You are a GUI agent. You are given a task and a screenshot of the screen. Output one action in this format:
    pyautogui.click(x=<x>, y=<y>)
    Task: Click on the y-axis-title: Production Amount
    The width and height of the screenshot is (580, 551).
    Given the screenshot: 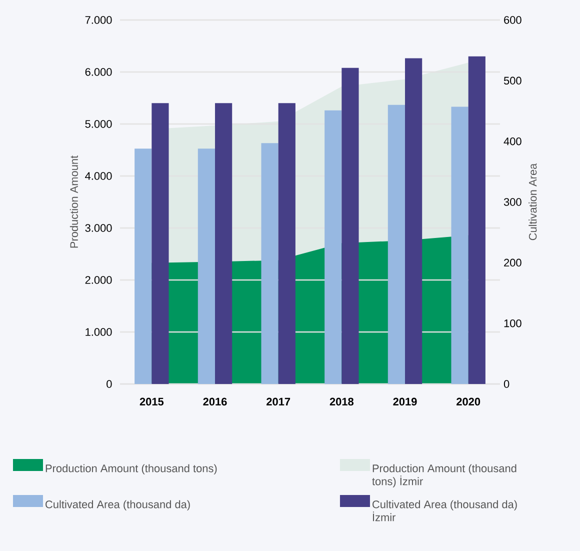 What is the action you would take?
    pyautogui.click(x=74, y=201)
    